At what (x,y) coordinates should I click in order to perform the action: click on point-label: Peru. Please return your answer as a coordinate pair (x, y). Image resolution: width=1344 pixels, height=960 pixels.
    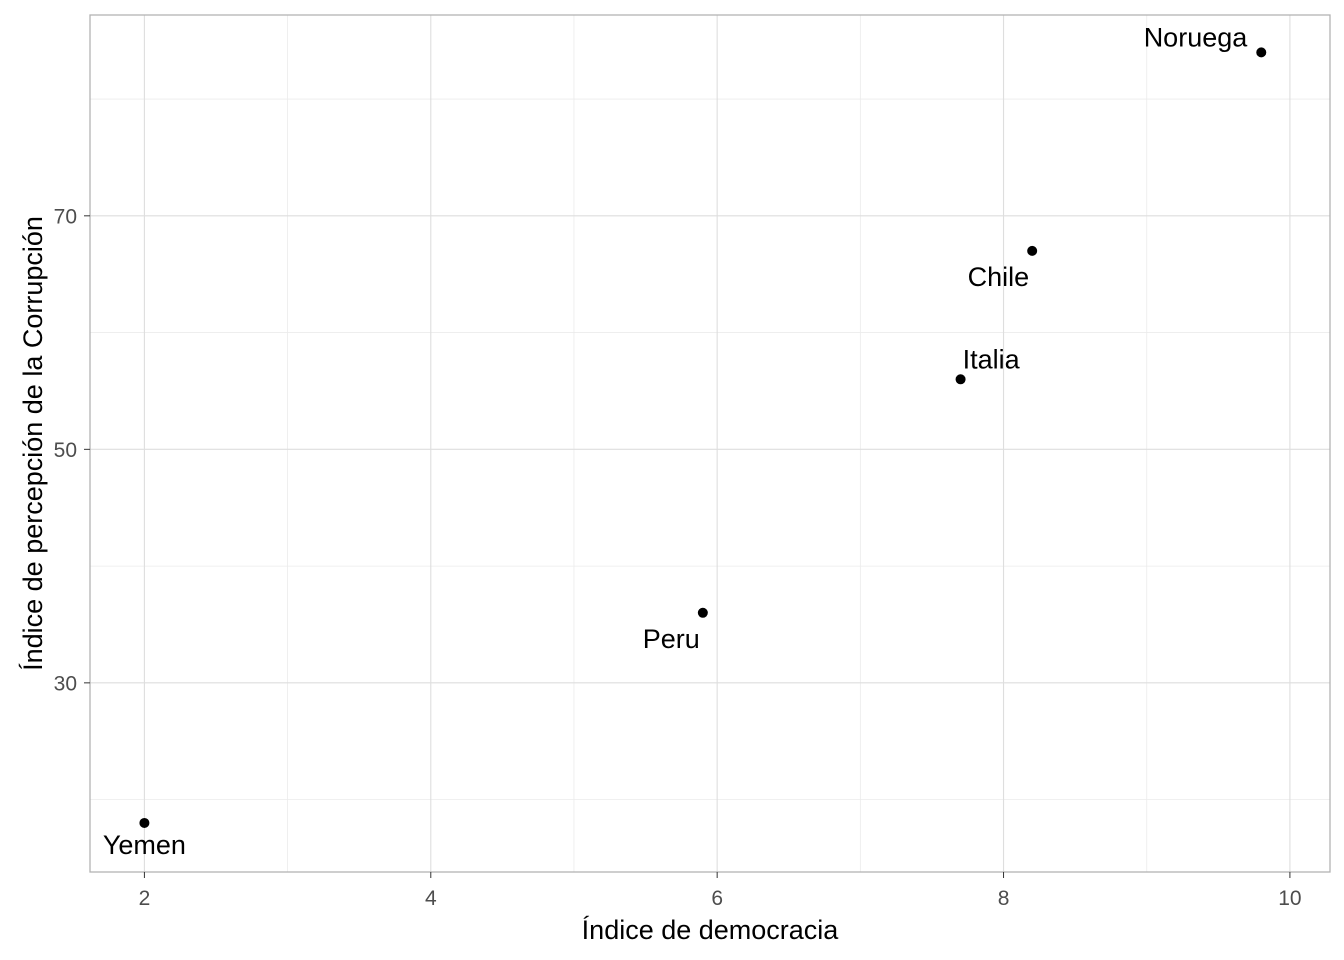
    Looking at the image, I should click on (671, 639).